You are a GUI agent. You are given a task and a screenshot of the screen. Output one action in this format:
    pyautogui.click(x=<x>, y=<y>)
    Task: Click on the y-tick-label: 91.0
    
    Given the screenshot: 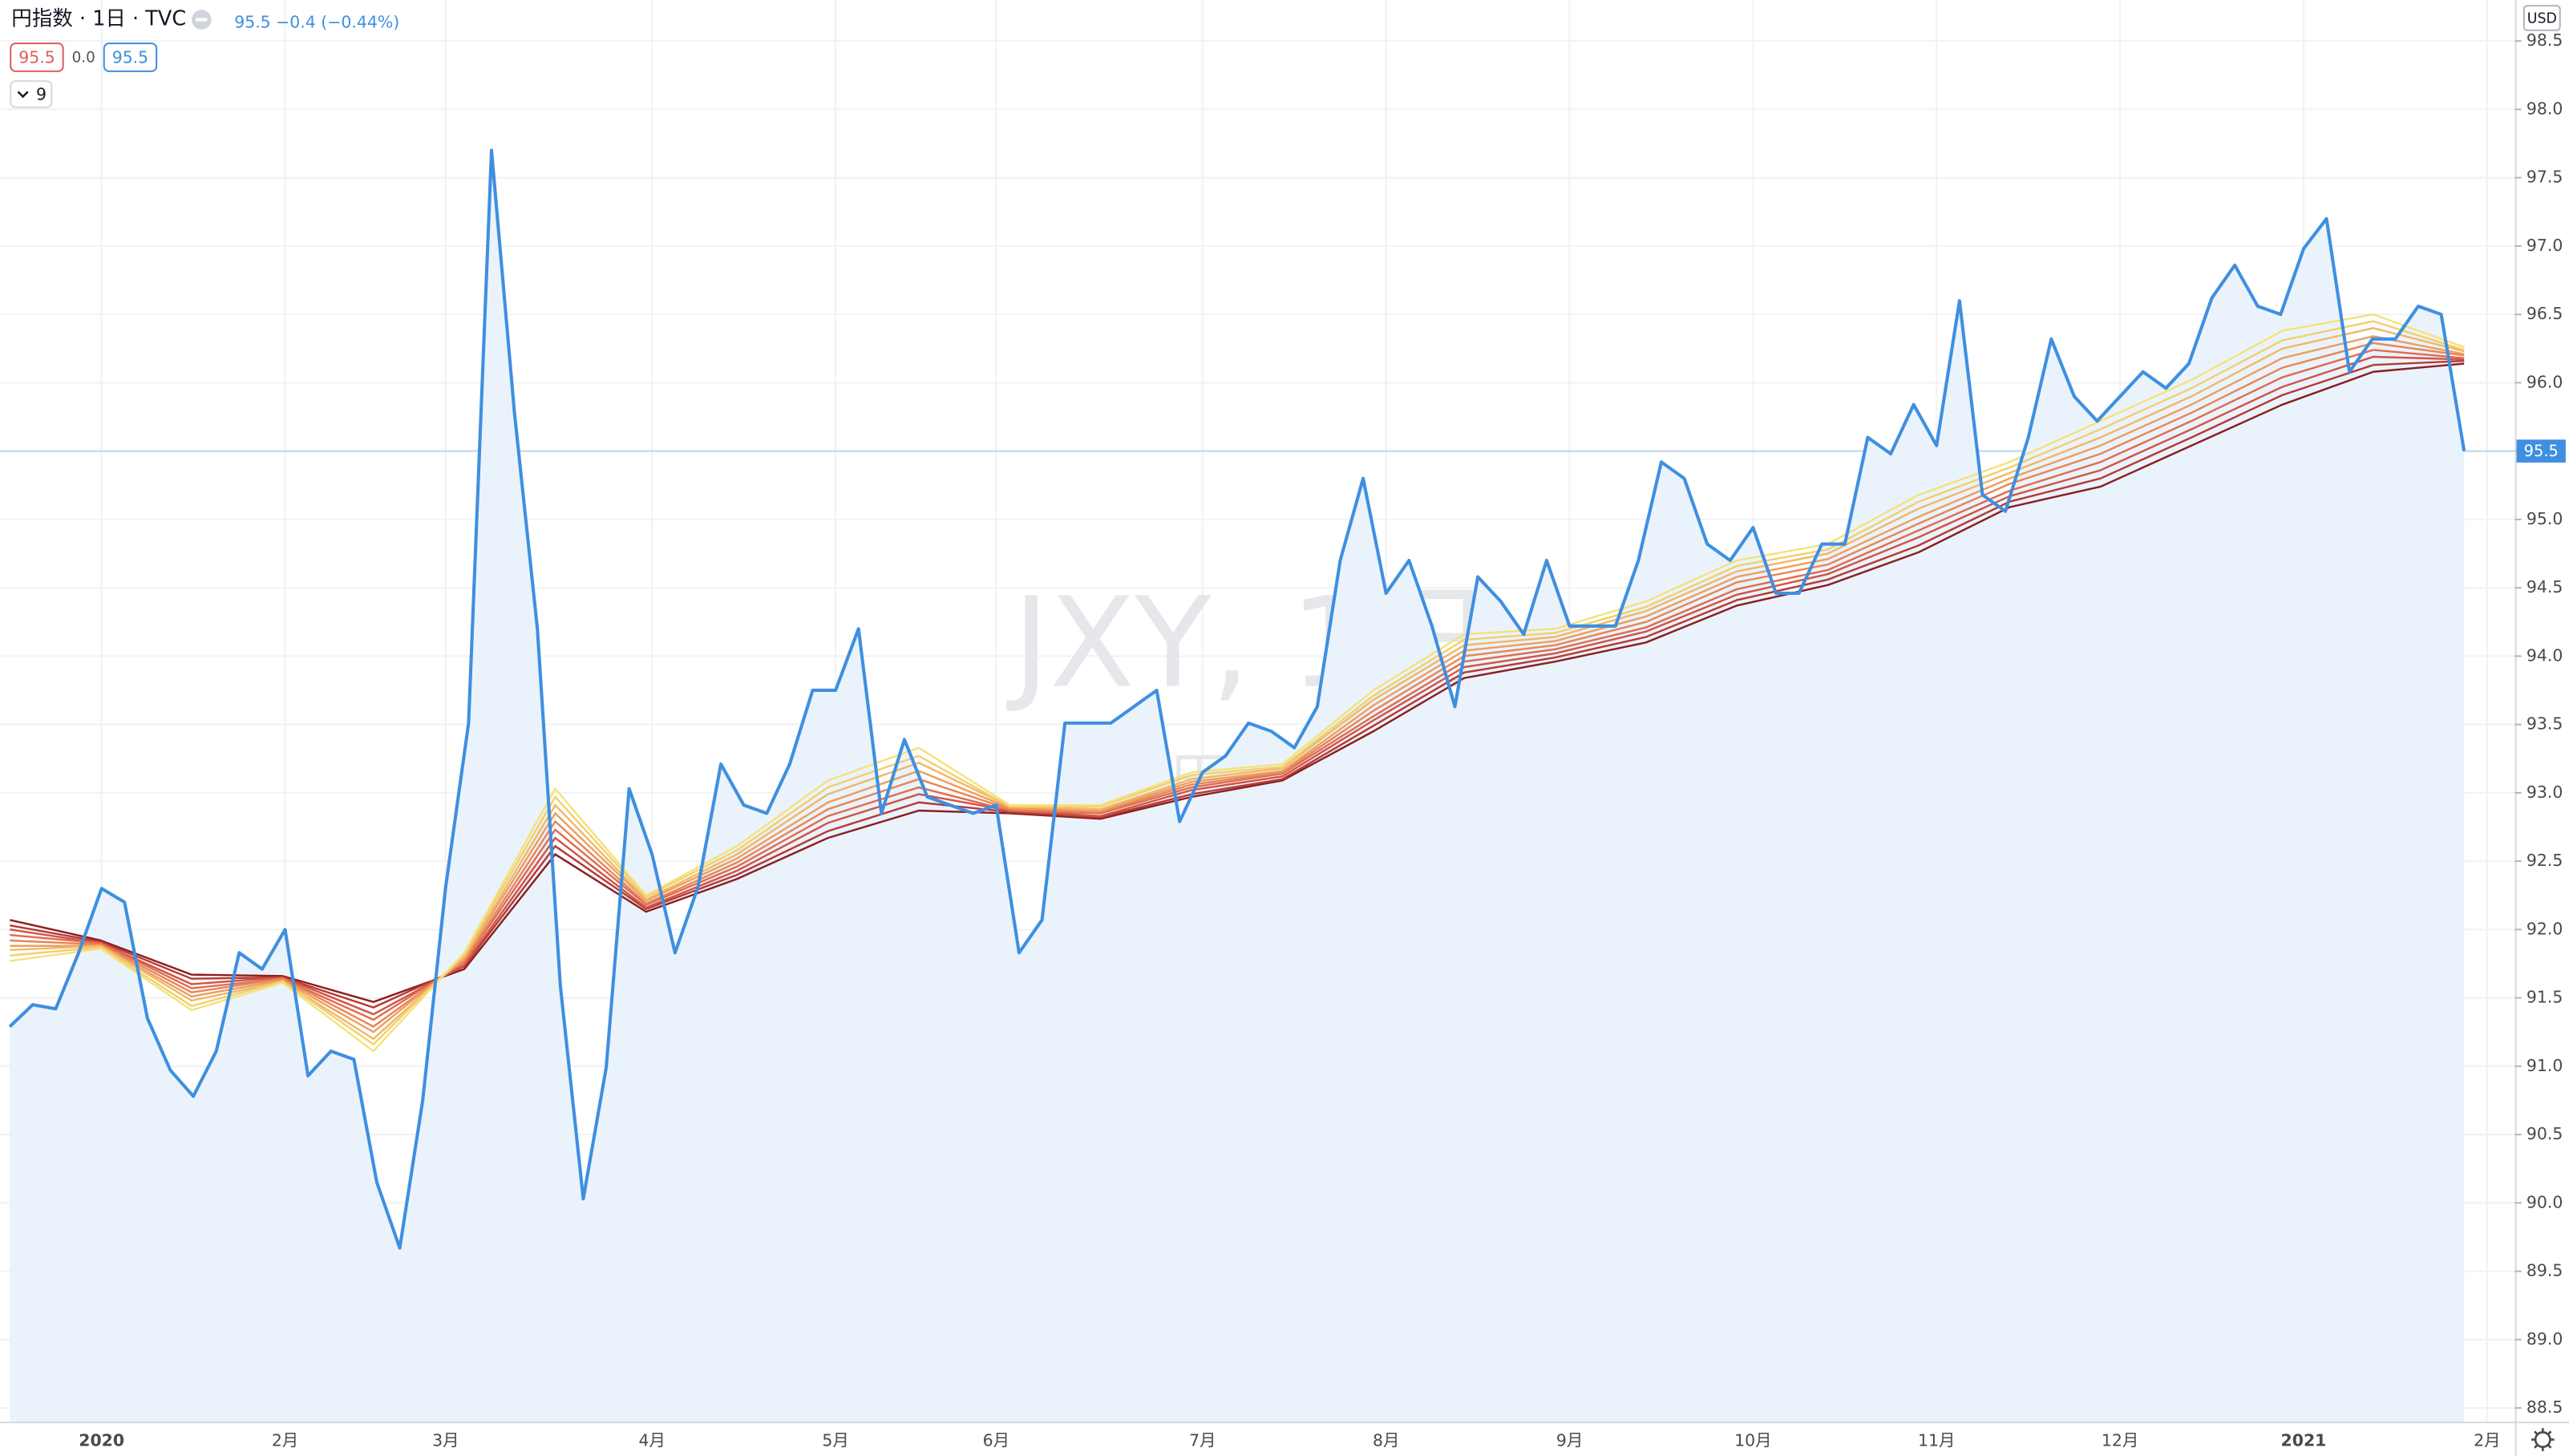 What is the action you would take?
    pyautogui.click(x=2545, y=1065)
    